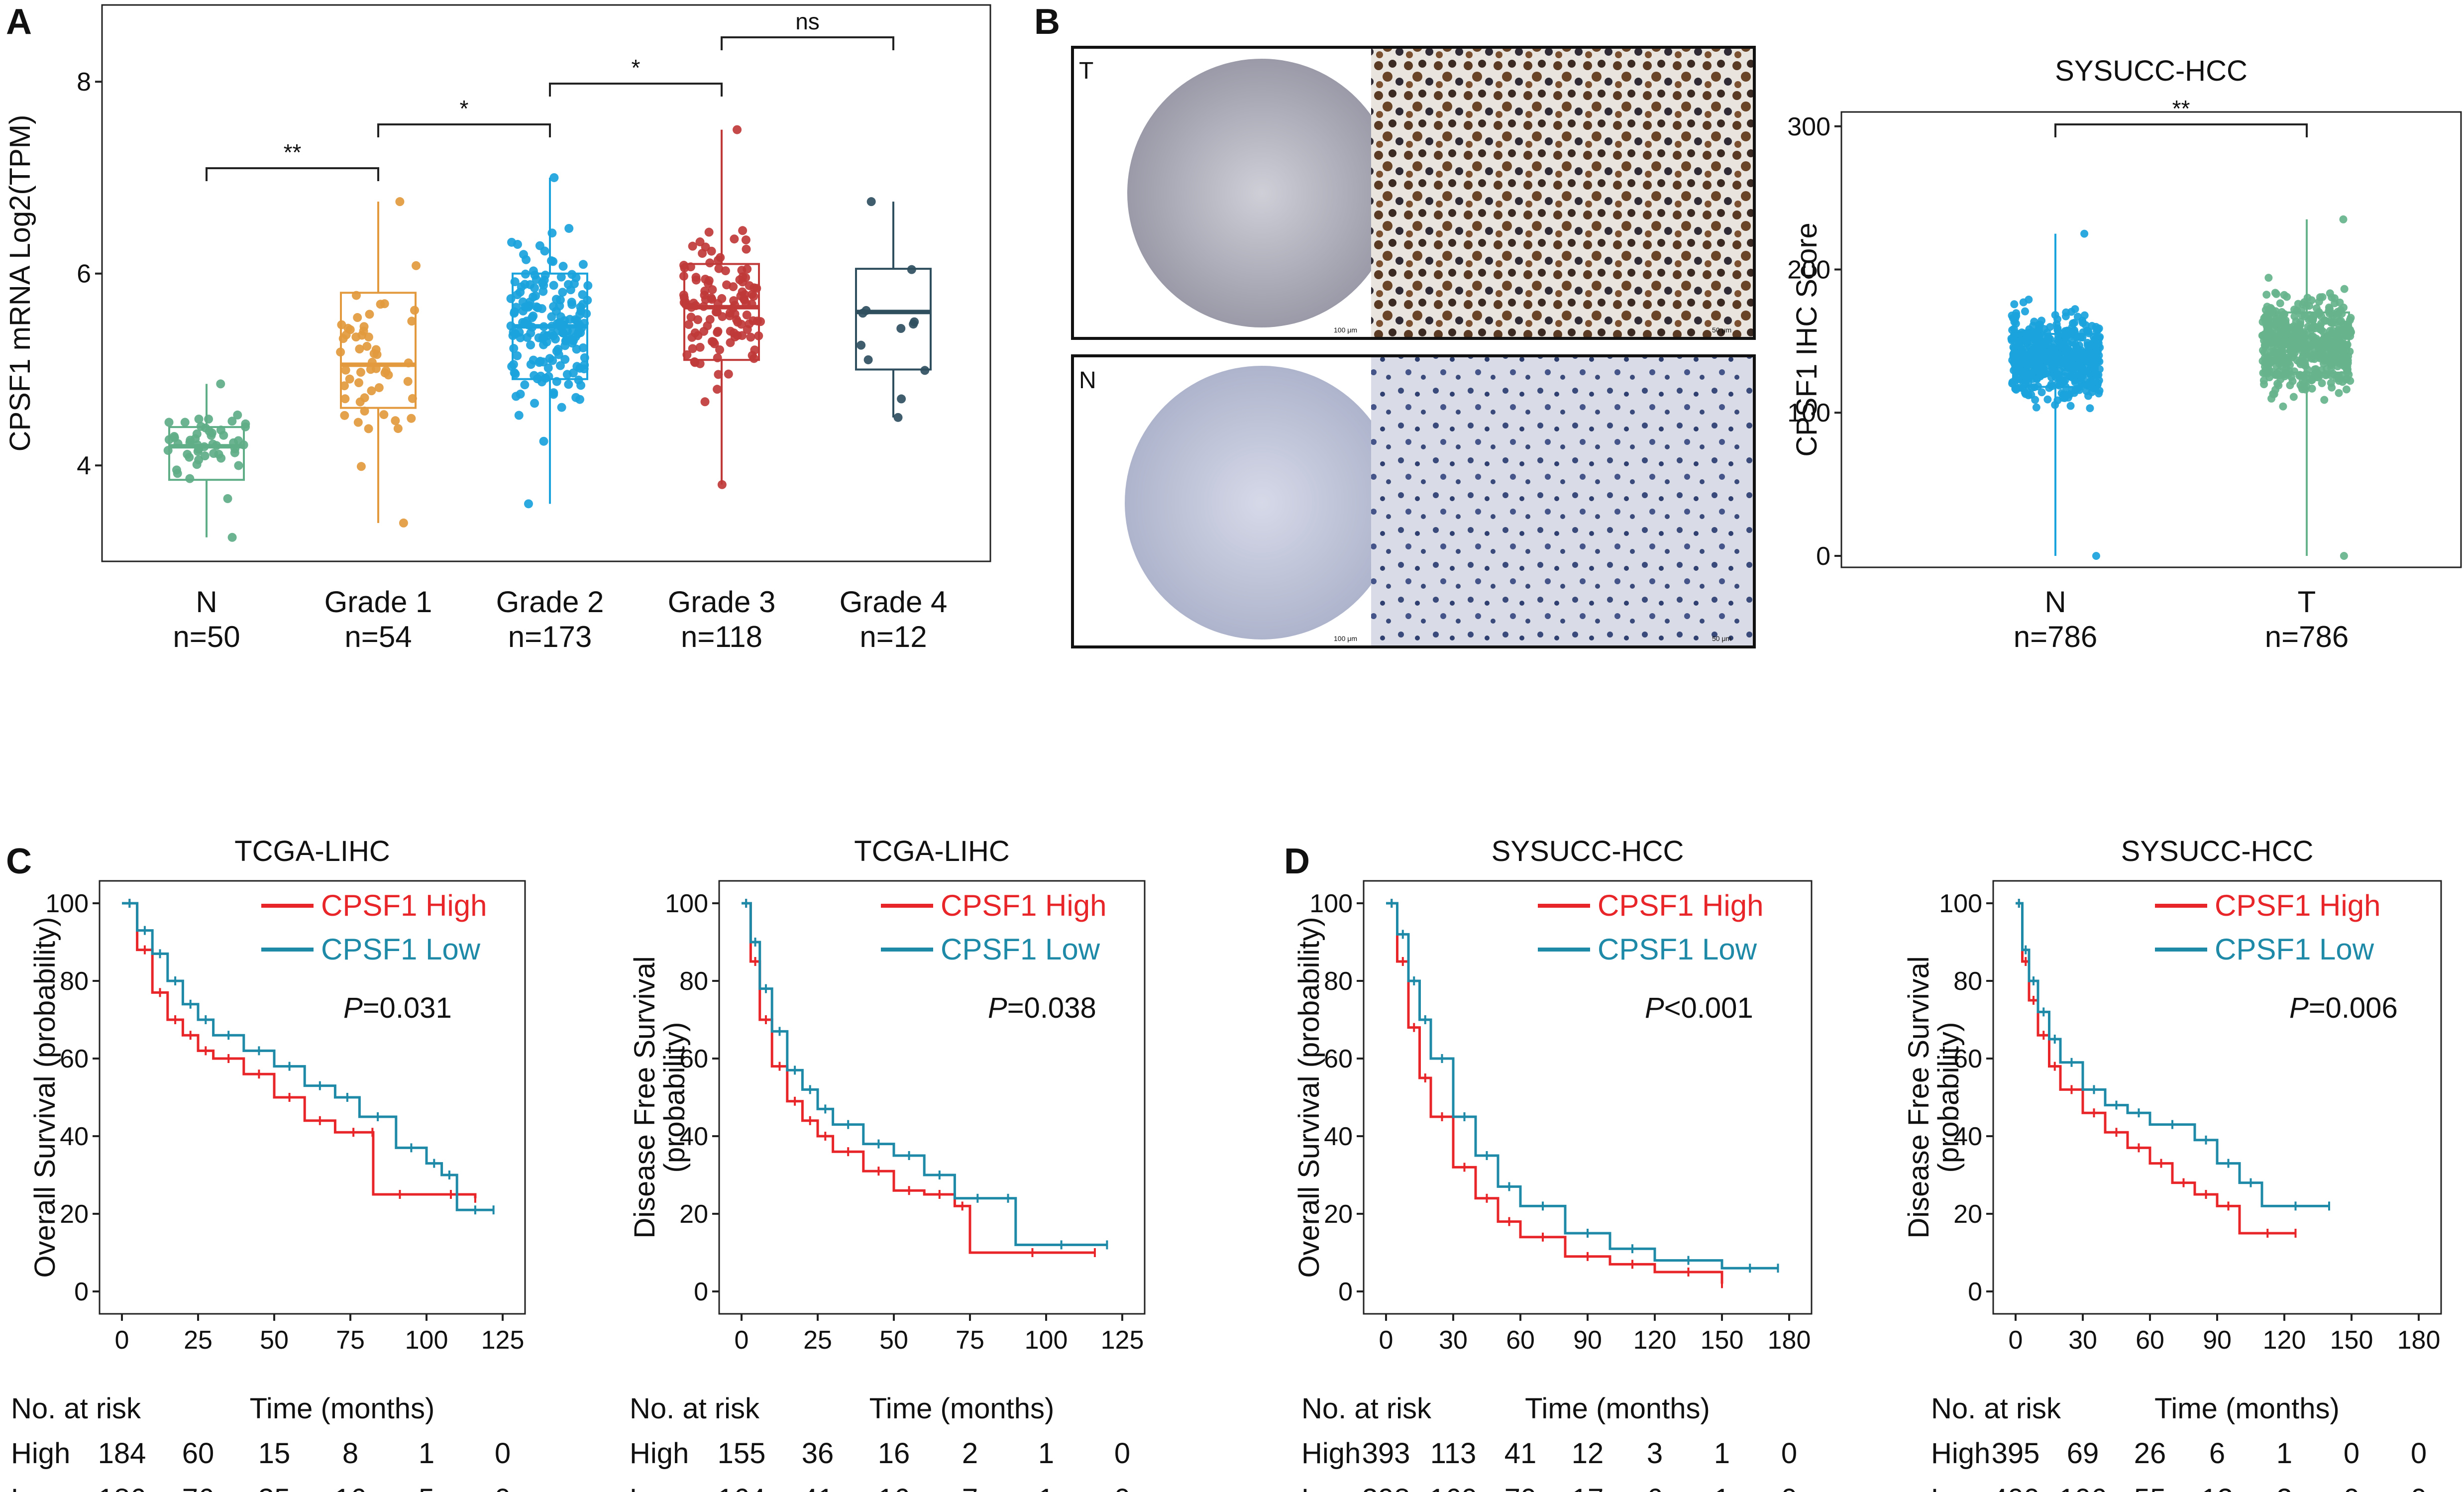  I want to click on normal-scale-left: 100 μm, so click(1345, 638).